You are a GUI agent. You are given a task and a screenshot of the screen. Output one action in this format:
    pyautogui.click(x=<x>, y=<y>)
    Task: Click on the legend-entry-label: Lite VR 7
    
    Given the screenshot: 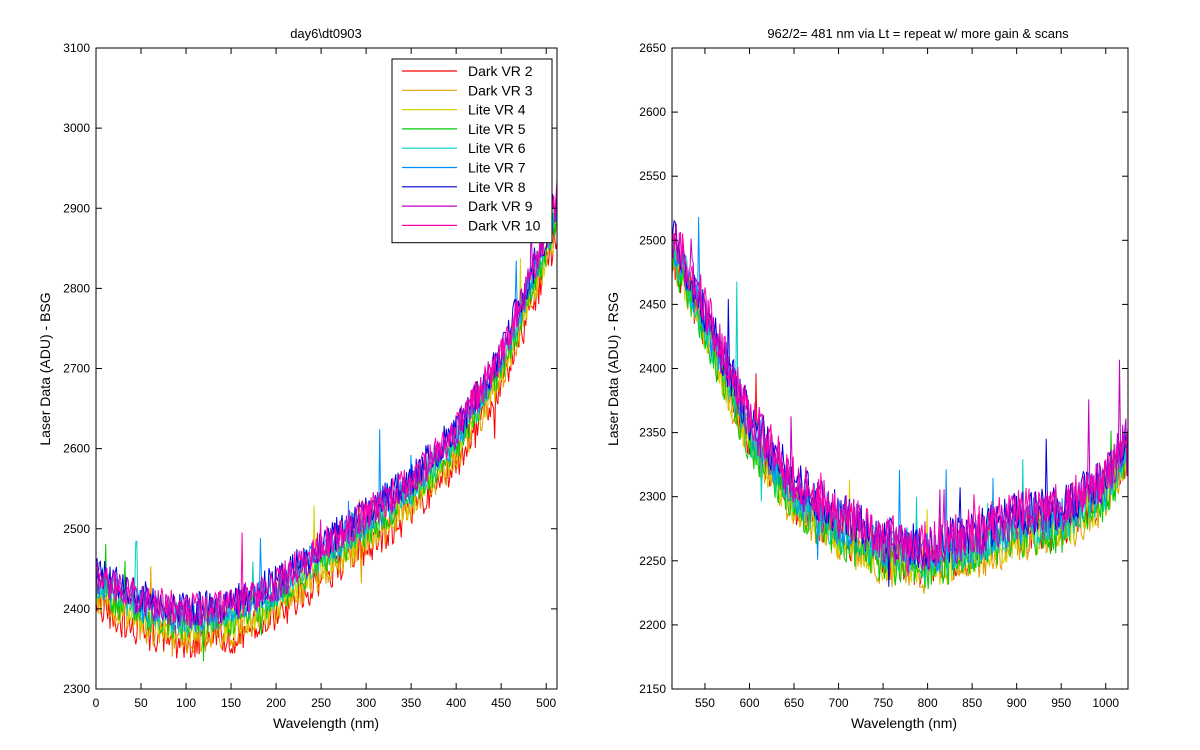 What is the action you would take?
    pyautogui.click(x=497, y=168)
    